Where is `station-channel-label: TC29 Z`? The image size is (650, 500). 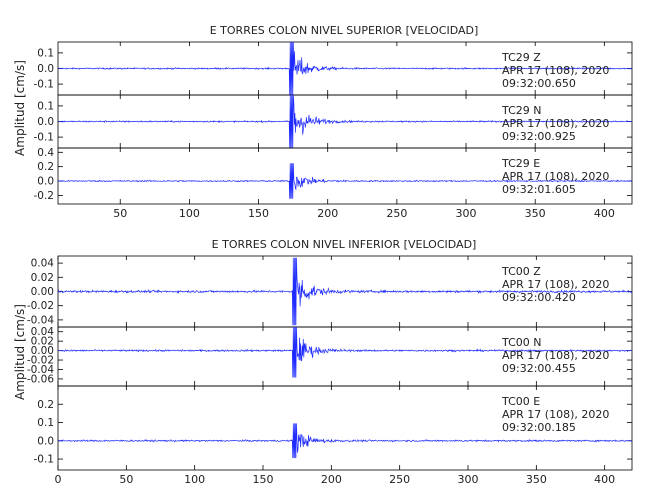
station-channel-label: TC29 Z is located at coordinates (521, 57).